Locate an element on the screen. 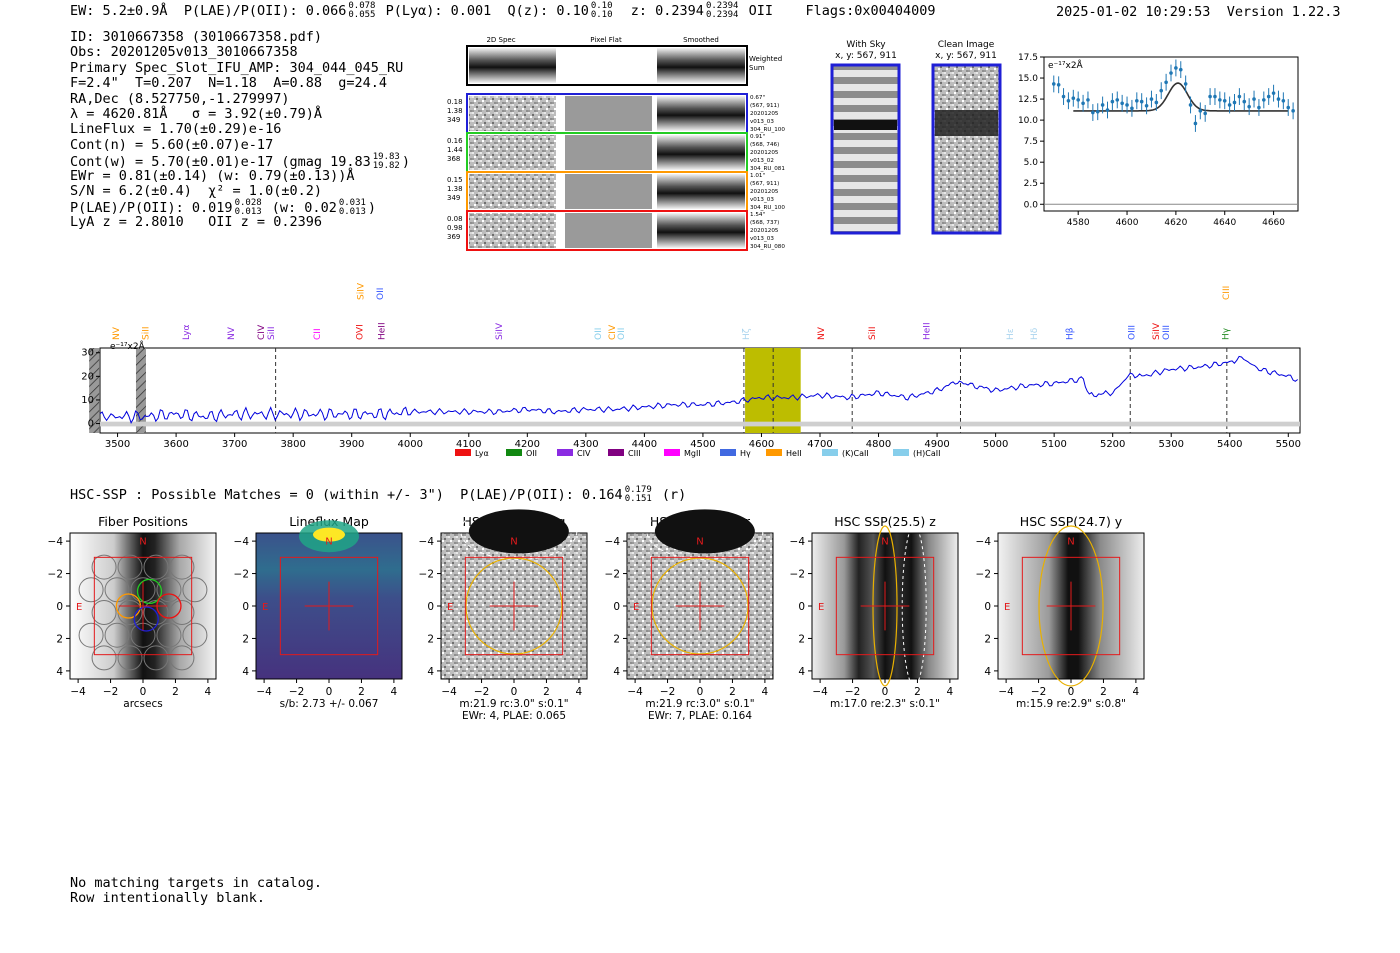 The image size is (1400, 953). legend-label: CIV is located at coordinates (584, 453).